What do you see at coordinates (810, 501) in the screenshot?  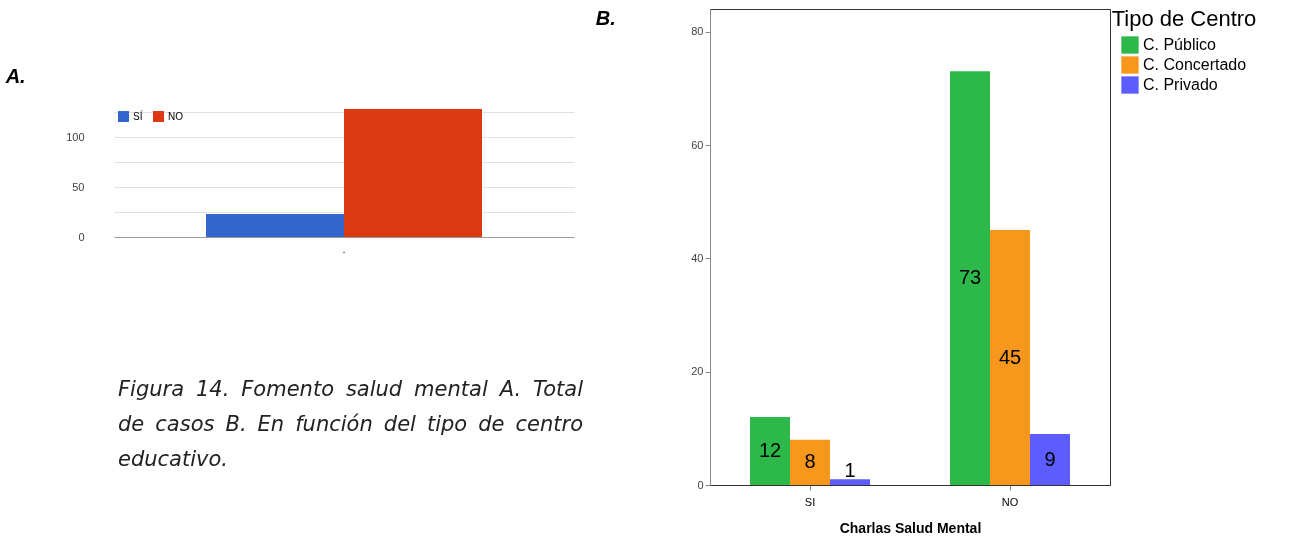 I see `x-tick-label: SI` at bounding box center [810, 501].